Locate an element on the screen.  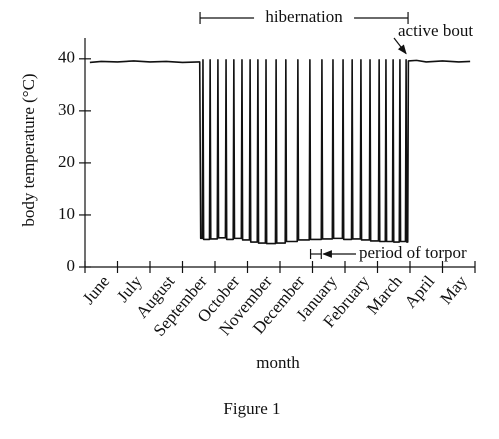
y-axis-label: body temperature (°C) is located at coordinates (28, 149).